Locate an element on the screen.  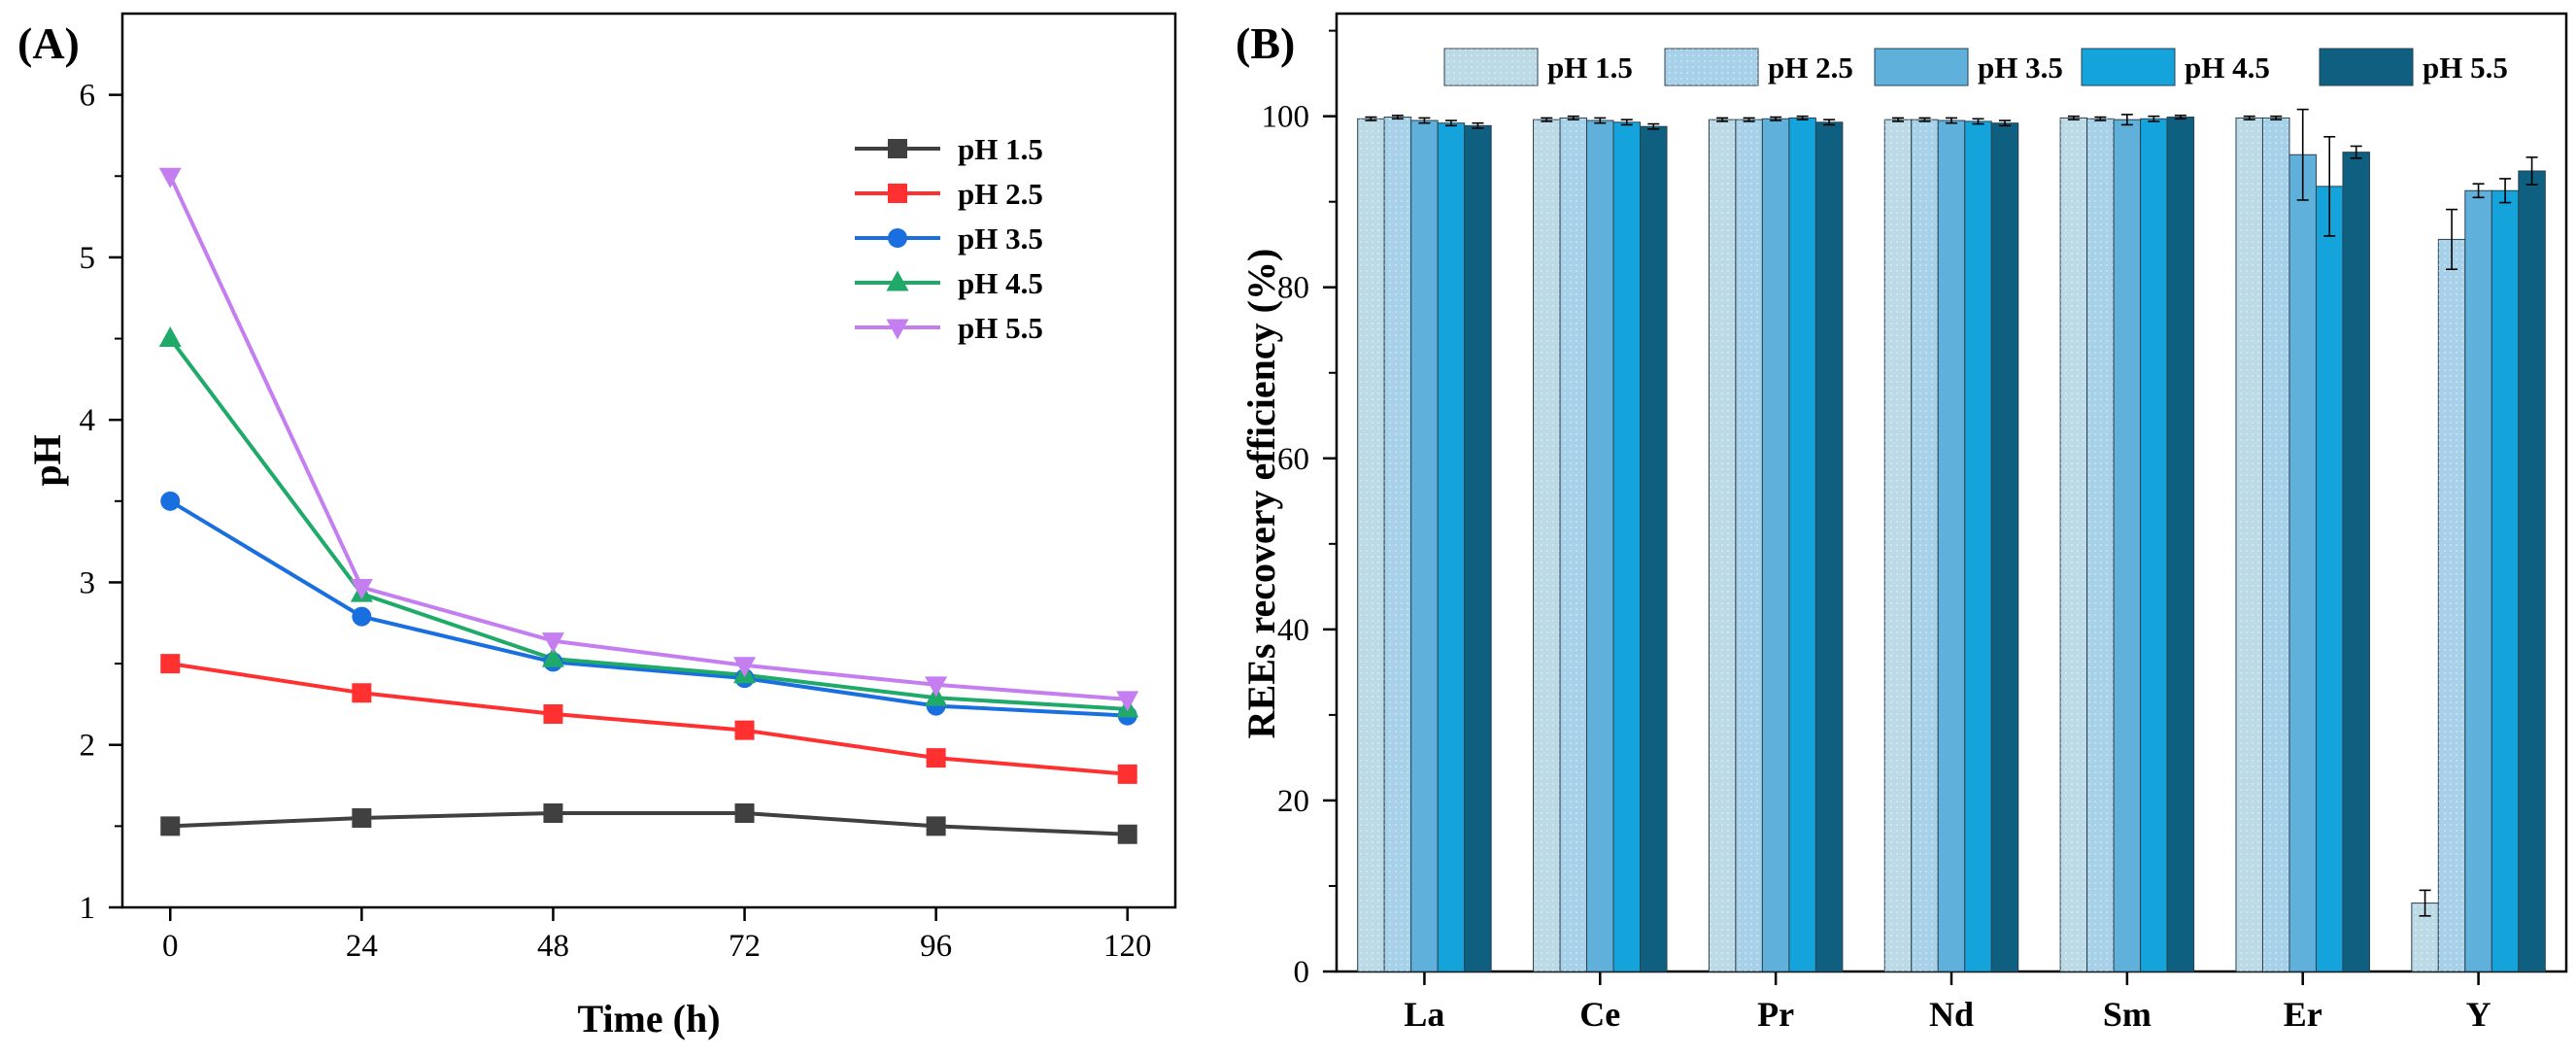
category-label-Er: Er is located at coordinates (2303, 1015).